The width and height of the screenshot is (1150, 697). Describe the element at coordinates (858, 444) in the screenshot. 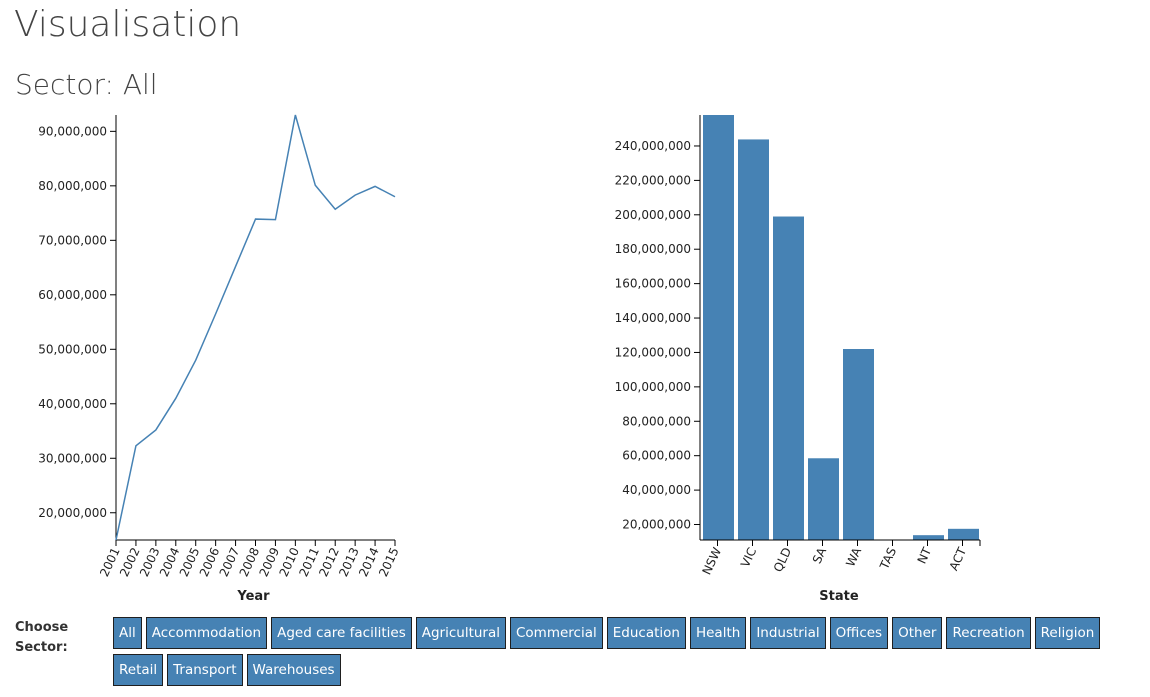

I see `bar-wa` at that location.